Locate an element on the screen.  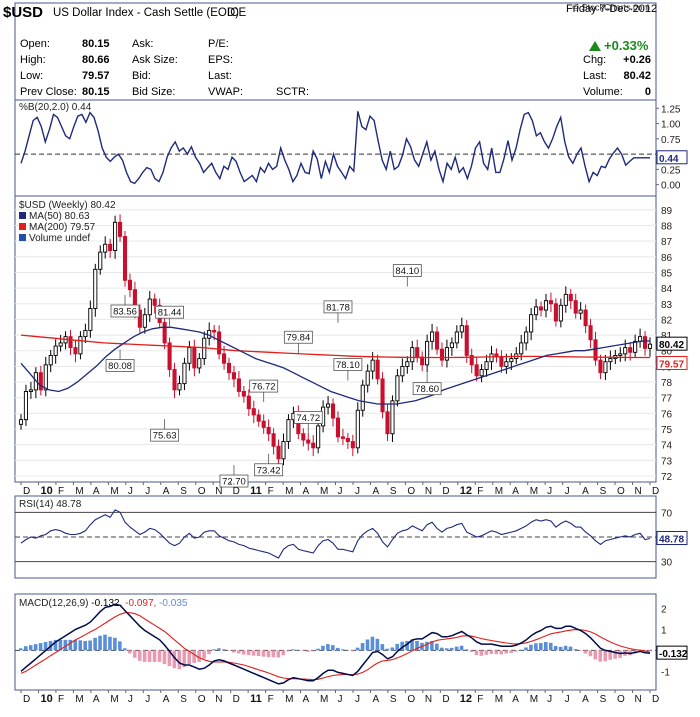
sctr-label: SCTR: is located at coordinates (292, 92).